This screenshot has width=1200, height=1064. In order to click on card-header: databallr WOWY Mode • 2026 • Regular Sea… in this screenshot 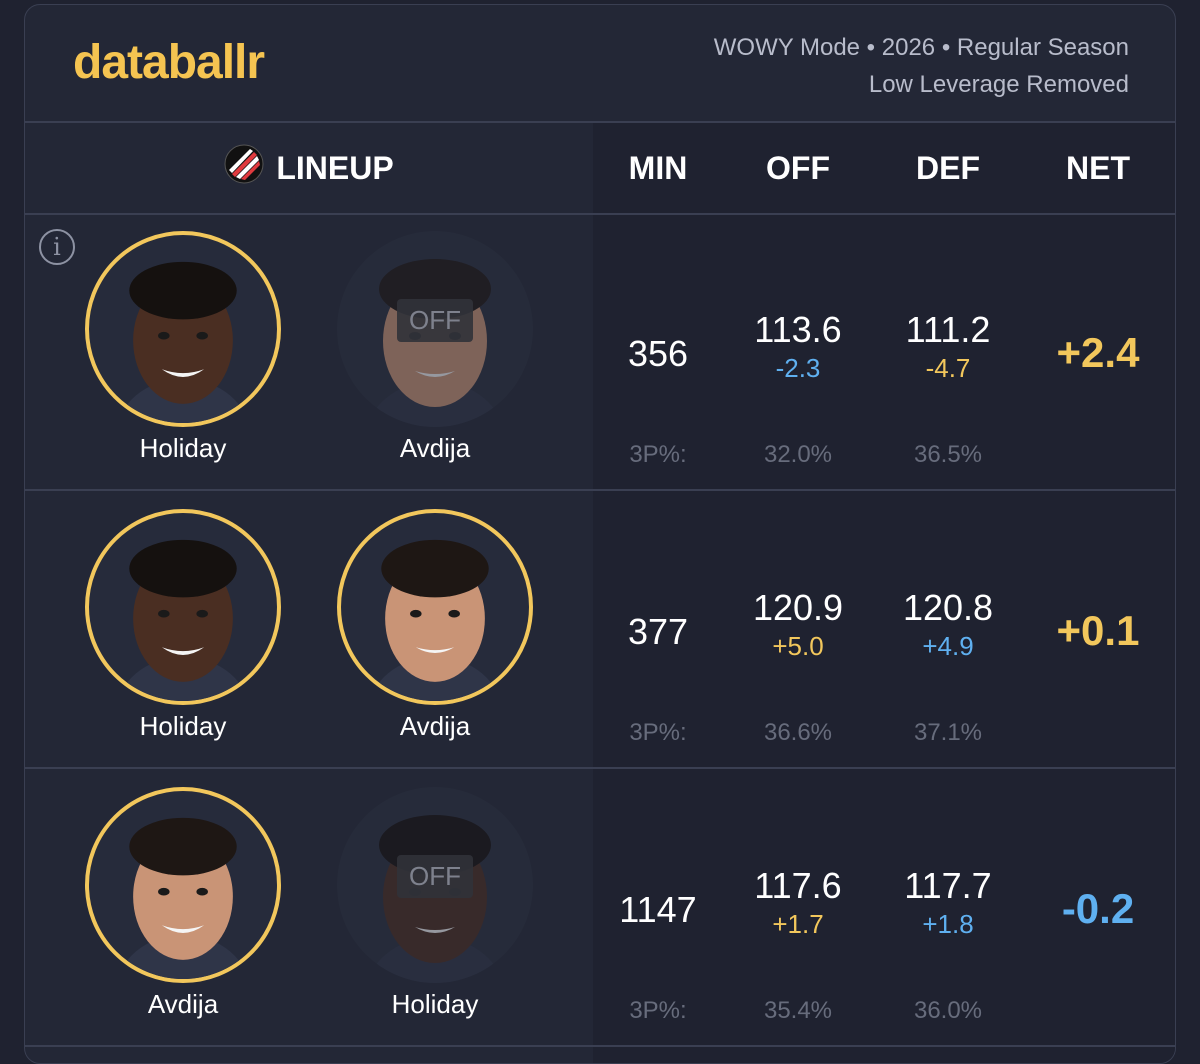, I will do `click(600, 64)`.